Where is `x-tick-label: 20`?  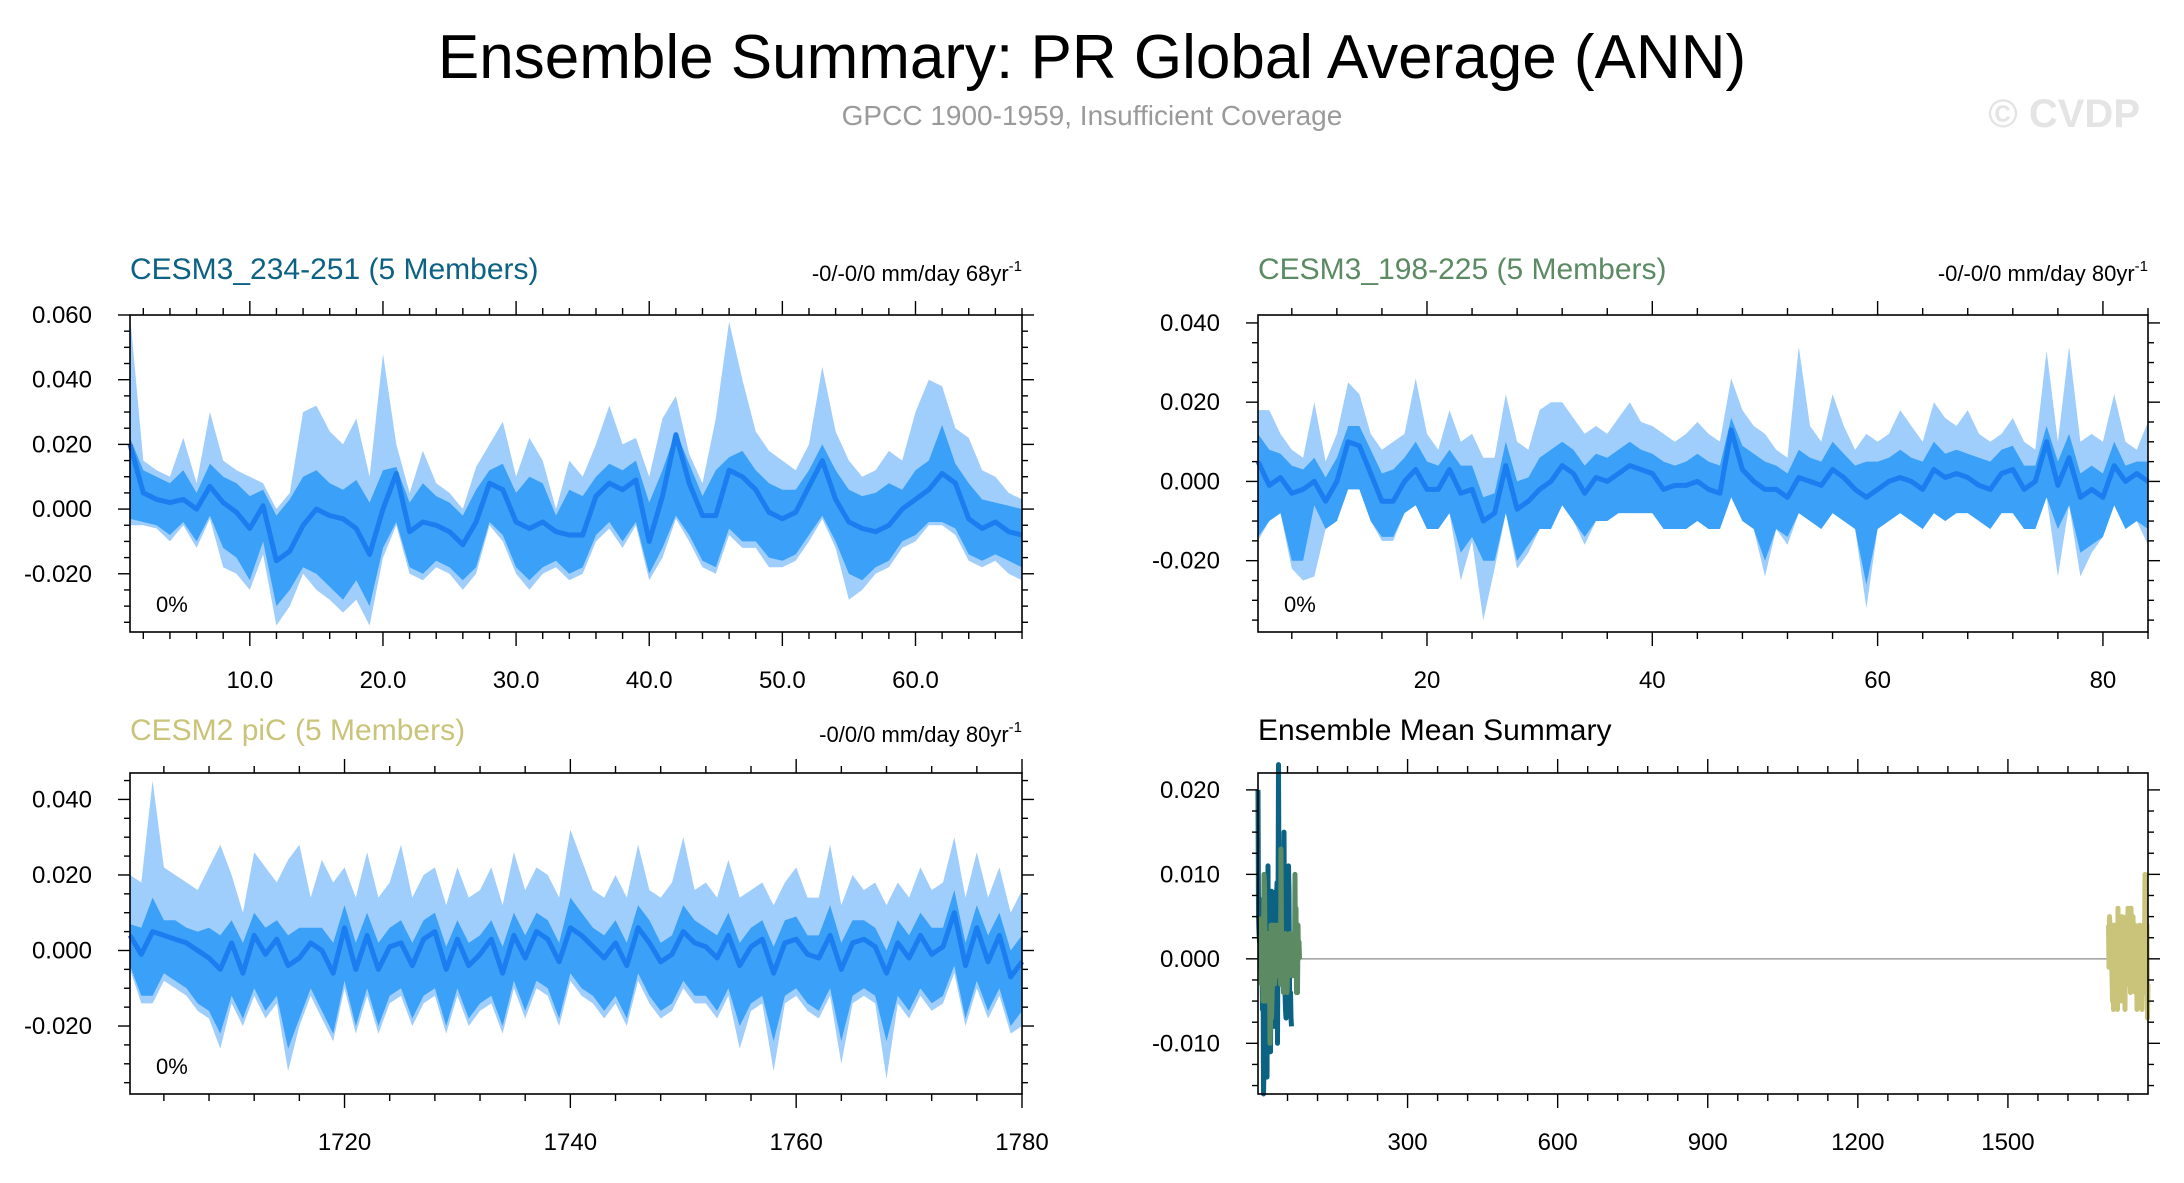
x-tick-label: 20 is located at coordinates (1427, 680).